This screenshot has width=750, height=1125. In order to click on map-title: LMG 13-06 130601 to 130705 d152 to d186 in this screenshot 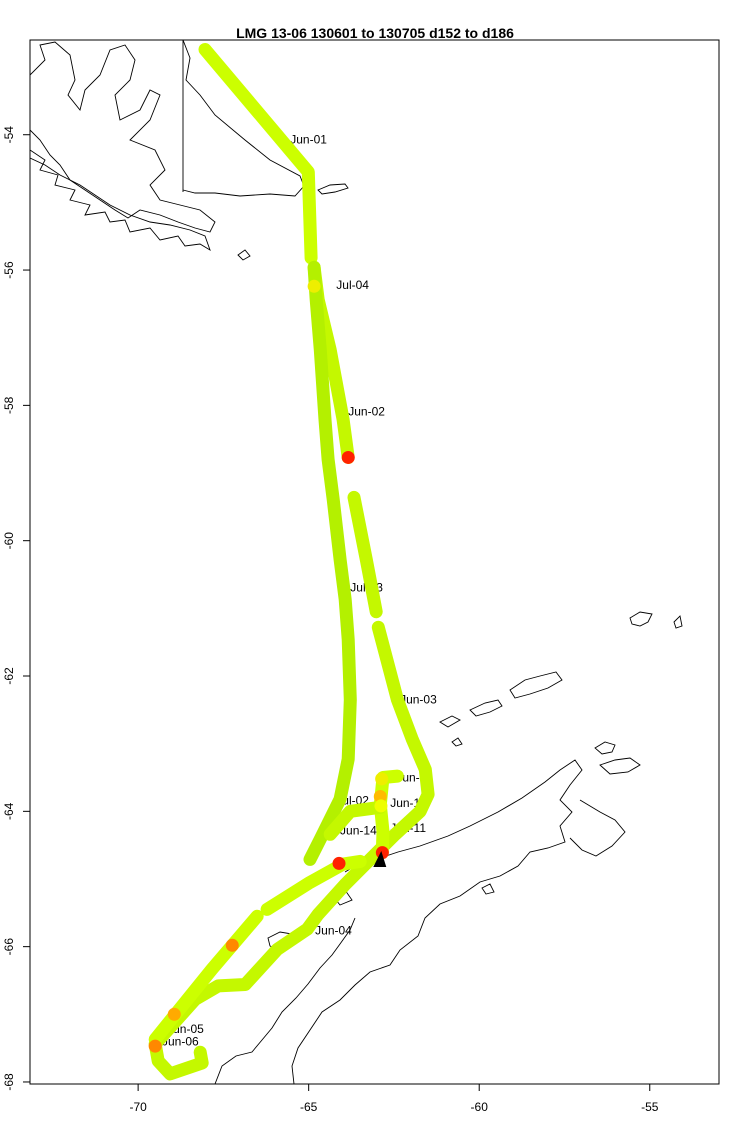, I will do `click(375, 33)`.